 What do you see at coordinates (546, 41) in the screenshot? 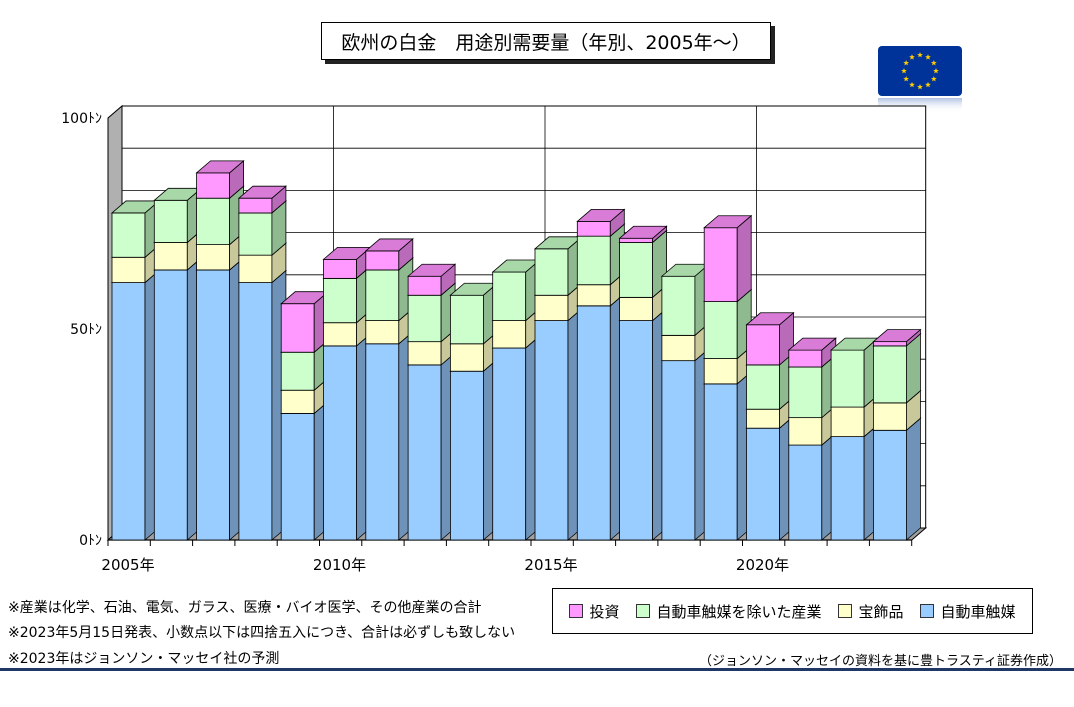
I see `chart-title: 欧州の白金 用途別需要量（年別、2005年～）` at bounding box center [546, 41].